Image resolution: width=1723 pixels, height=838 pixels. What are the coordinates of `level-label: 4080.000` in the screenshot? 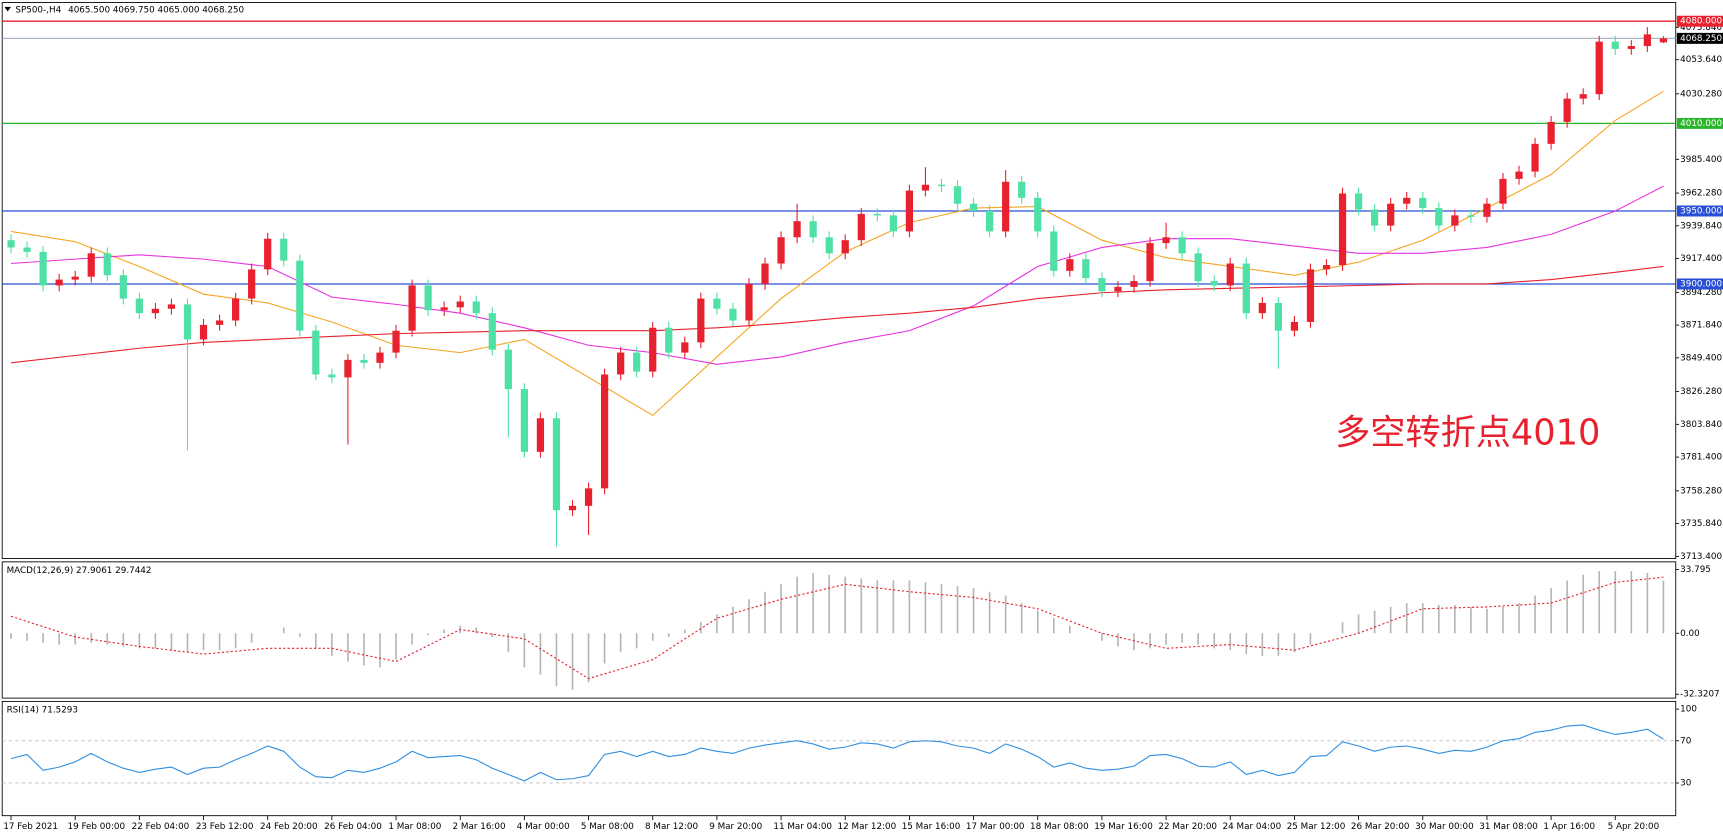 It's located at (1701, 22).